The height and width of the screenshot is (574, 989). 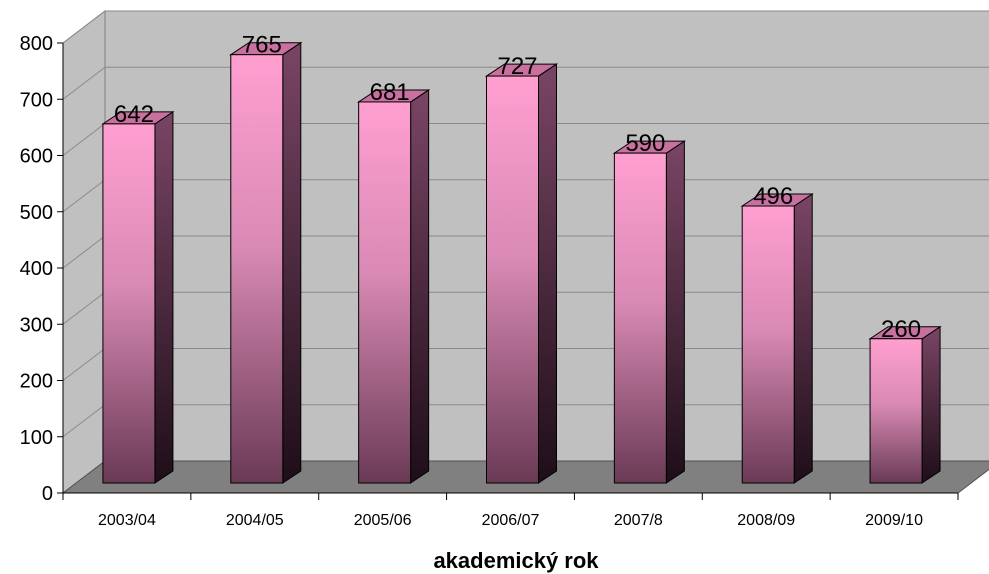 What do you see at coordinates (645, 143) in the screenshot?
I see `data-label: 590` at bounding box center [645, 143].